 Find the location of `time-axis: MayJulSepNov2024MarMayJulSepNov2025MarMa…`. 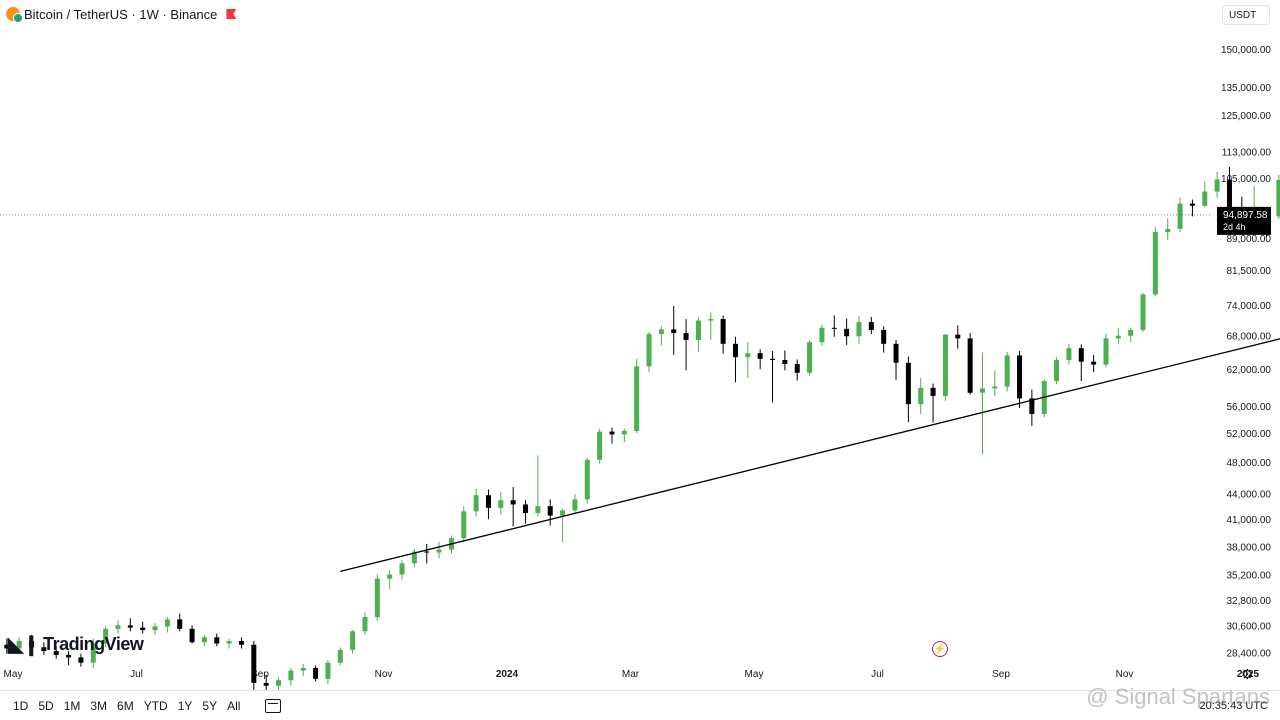

time-axis: MayJulSepNov2024MarMayJulSepNov2025MarMa… is located at coordinates (642, 674).